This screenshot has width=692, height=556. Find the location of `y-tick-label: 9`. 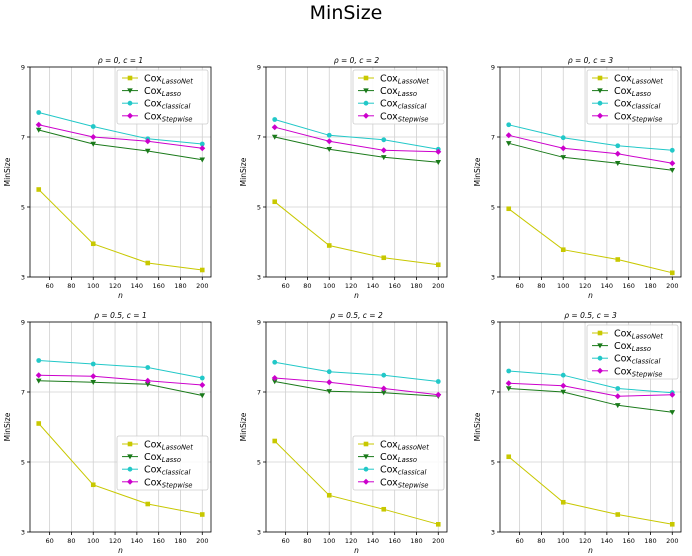

y-tick-label: 9 is located at coordinates (23, 322).